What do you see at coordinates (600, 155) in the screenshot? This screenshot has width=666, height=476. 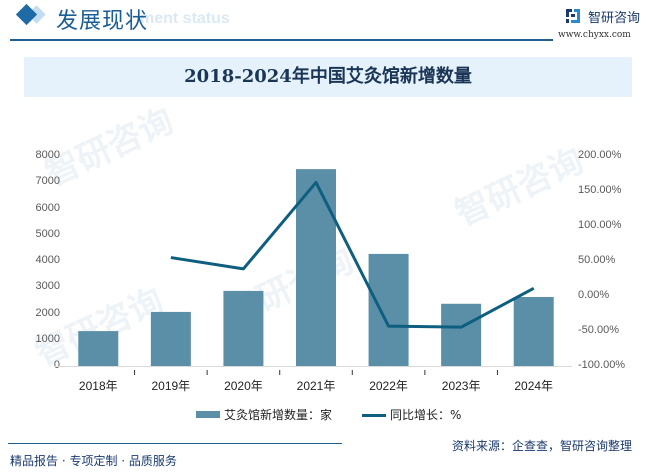 I see `y-right-tick: 200.00%` at bounding box center [600, 155].